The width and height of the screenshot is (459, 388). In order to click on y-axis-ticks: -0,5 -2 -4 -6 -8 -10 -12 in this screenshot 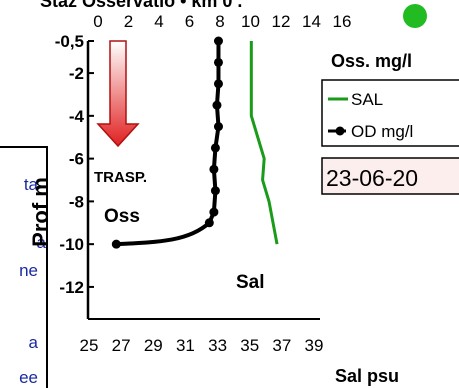, I will do `click(74, 164)`.